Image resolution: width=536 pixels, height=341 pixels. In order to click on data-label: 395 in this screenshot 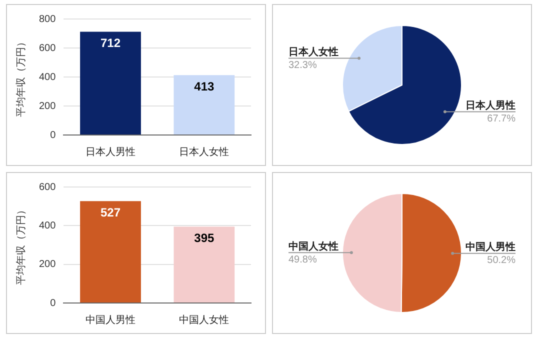, I will do `click(204, 237)`.